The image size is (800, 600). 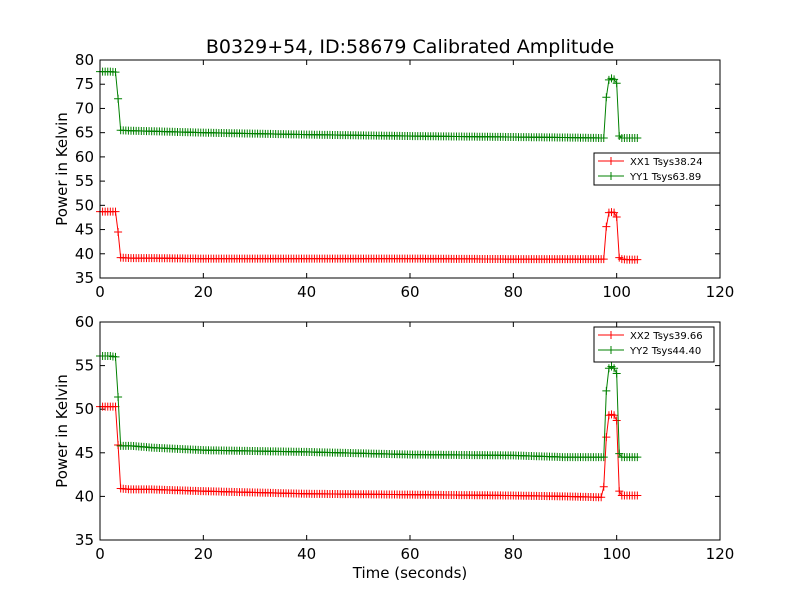 I want to click on y-tick-label: 70, so click(x=84, y=108).